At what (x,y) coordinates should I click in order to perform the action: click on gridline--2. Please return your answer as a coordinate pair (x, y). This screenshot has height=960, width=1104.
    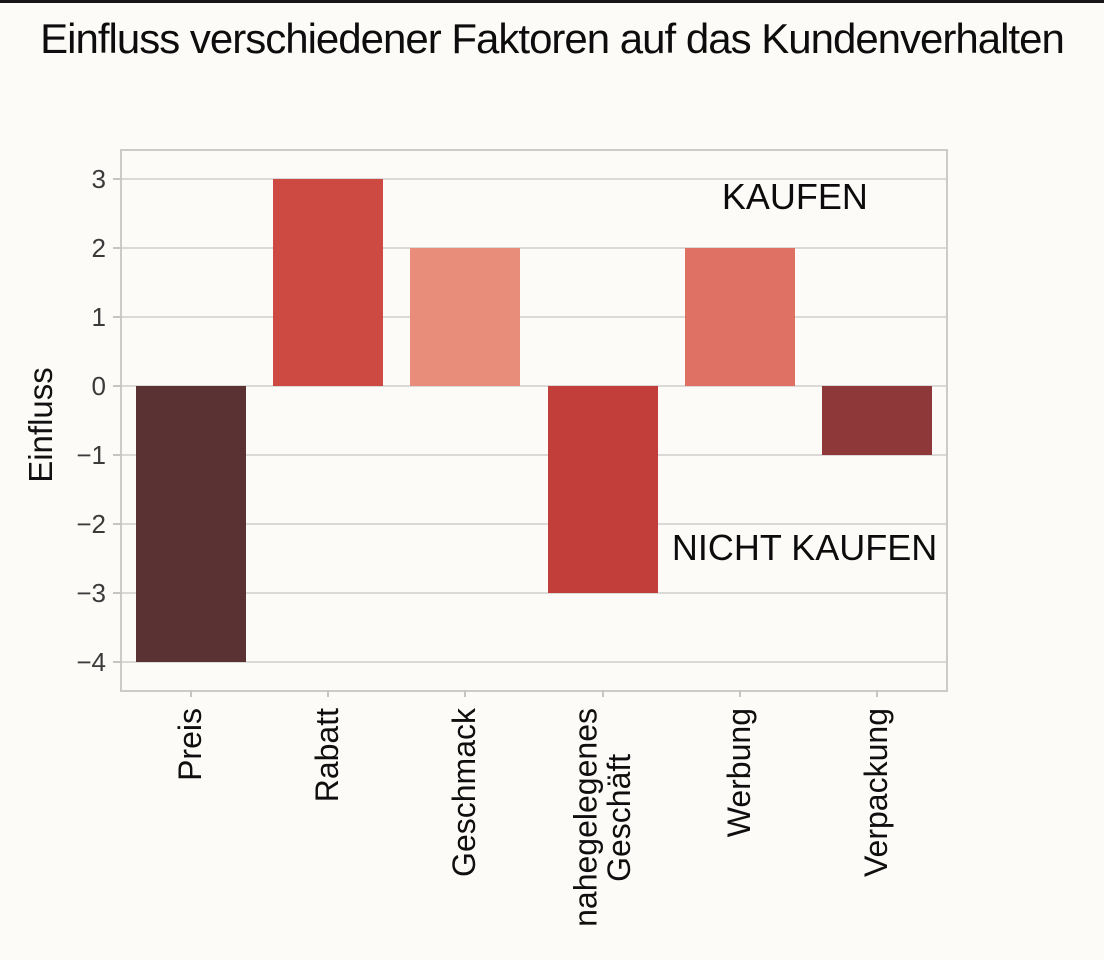
    Looking at the image, I should click on (534, 524).